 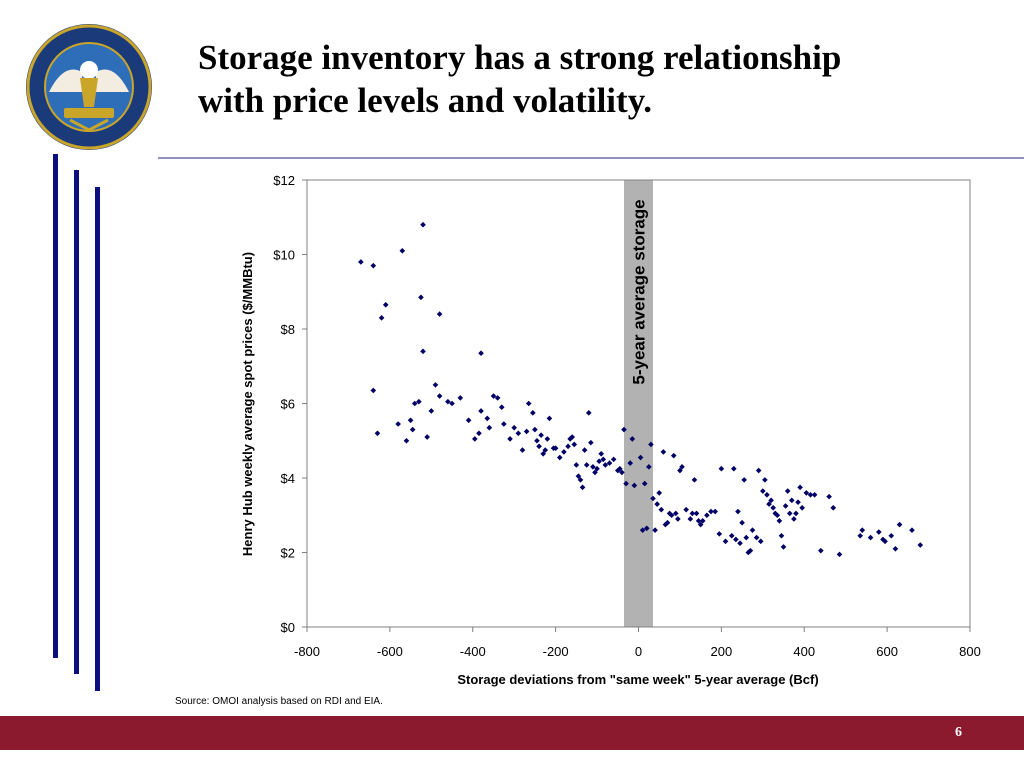 I want to click on footer-bar: 6, so click(x=512, y=733).